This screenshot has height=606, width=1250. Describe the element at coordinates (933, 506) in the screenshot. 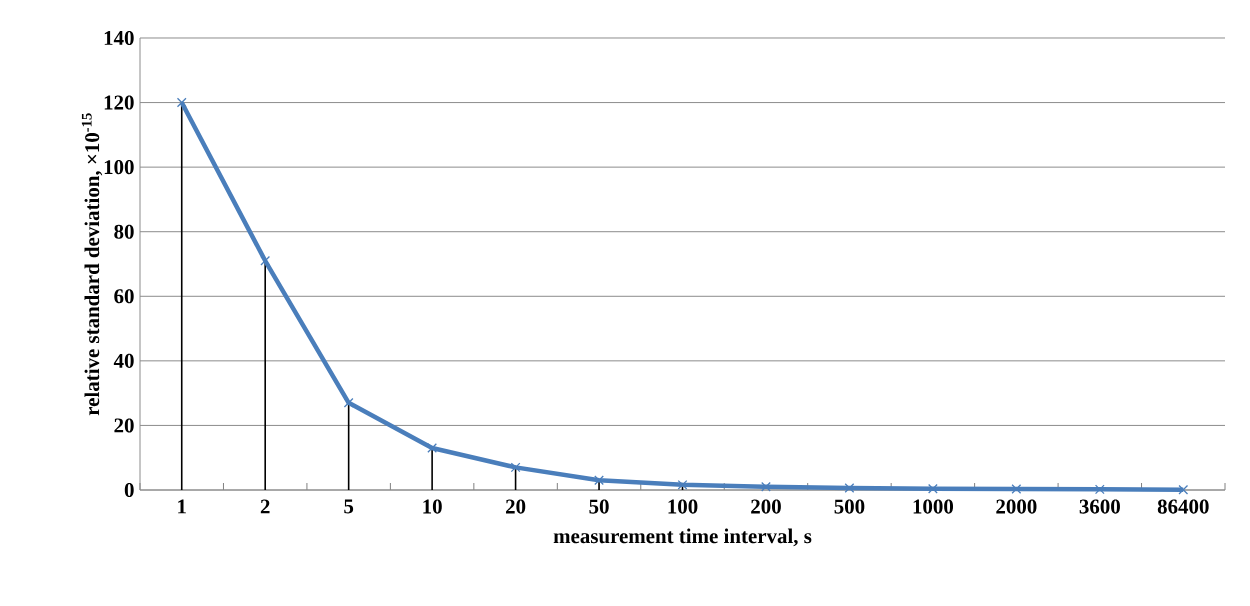

I see `x-tick-label: 1000` at that location.